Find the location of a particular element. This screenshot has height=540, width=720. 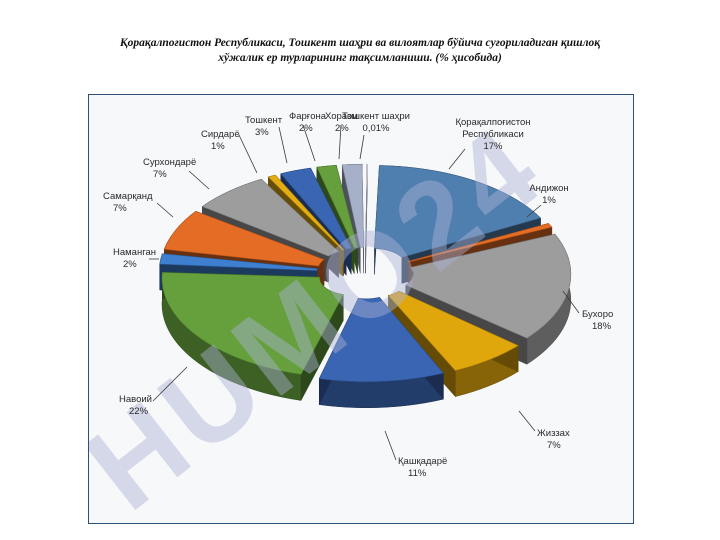

pie-label-value-12: 2% is located at coordinates (306, 128).